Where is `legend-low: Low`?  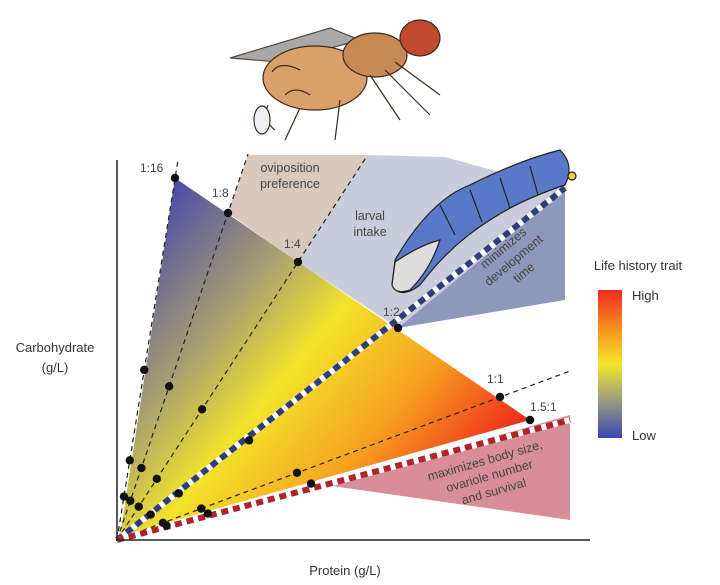 legend-low: Low is located at coordinates (644, 435).